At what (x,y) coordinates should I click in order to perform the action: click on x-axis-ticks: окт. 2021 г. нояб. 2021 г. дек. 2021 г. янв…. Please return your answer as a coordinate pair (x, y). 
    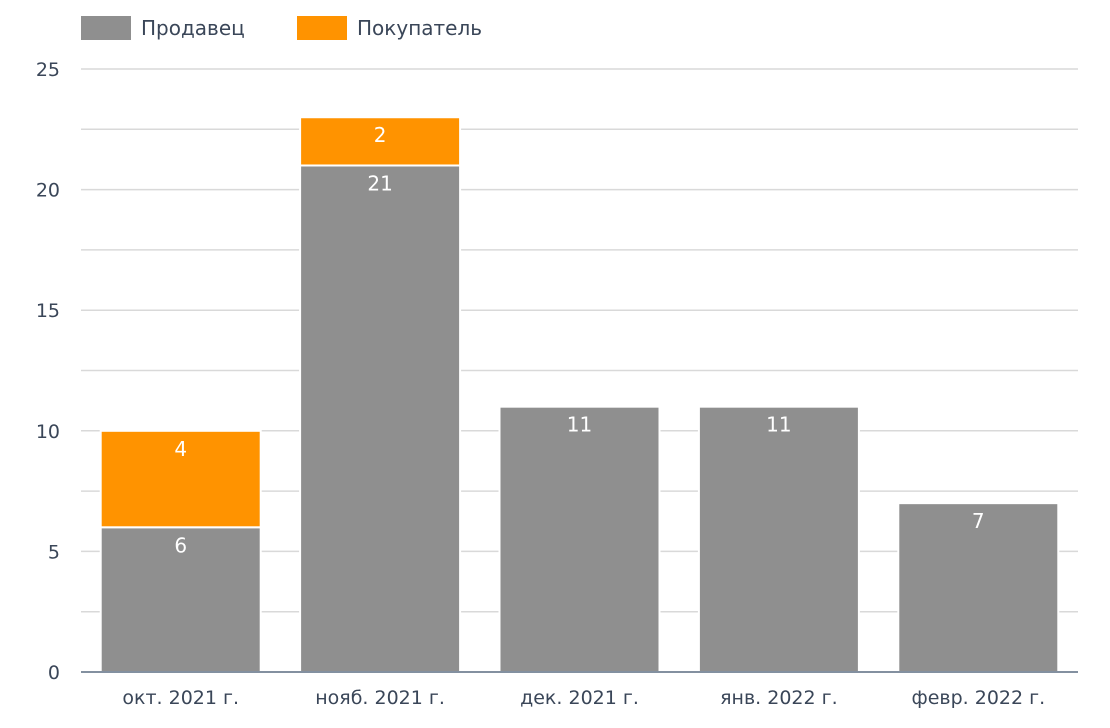
    Looking at the image, I should click on (583, 698).